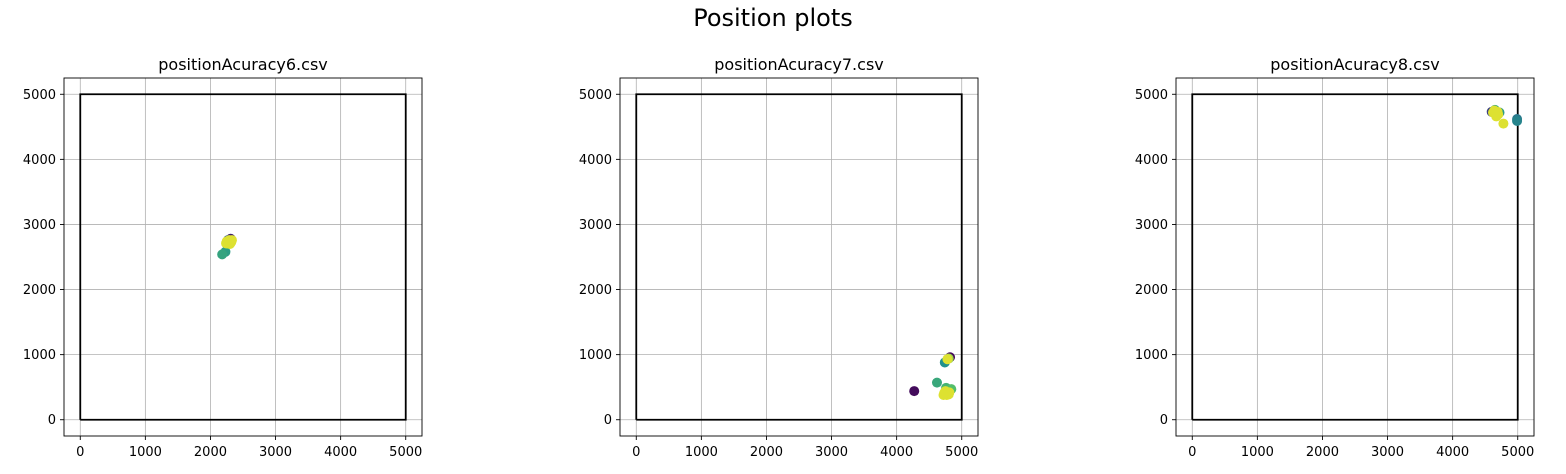 The height and width of the screenshot is (474, 1566). I want to click on subplot-title: positionAcuracy8.csv, so click(1355, 64).